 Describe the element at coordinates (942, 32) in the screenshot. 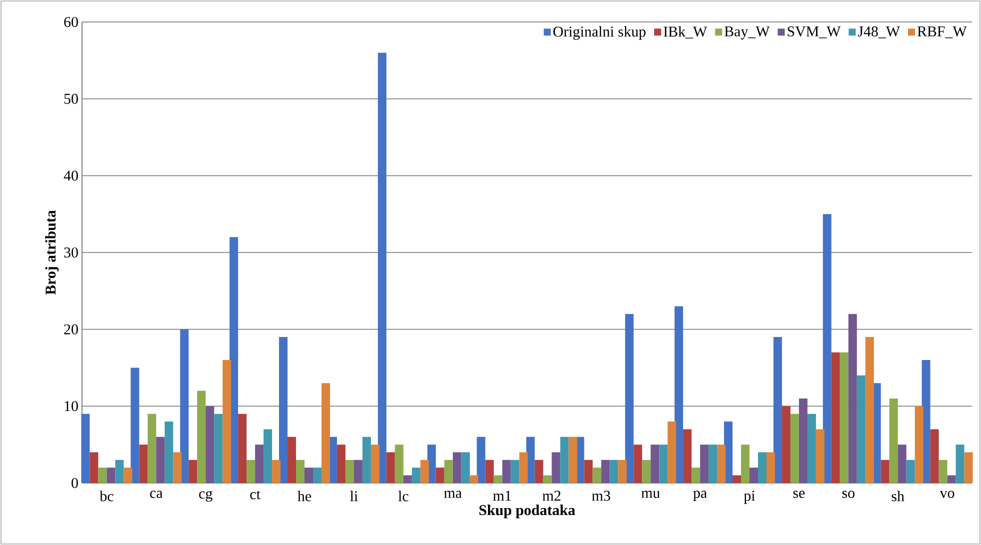

I see `legend-label: RBF_W` at that location.